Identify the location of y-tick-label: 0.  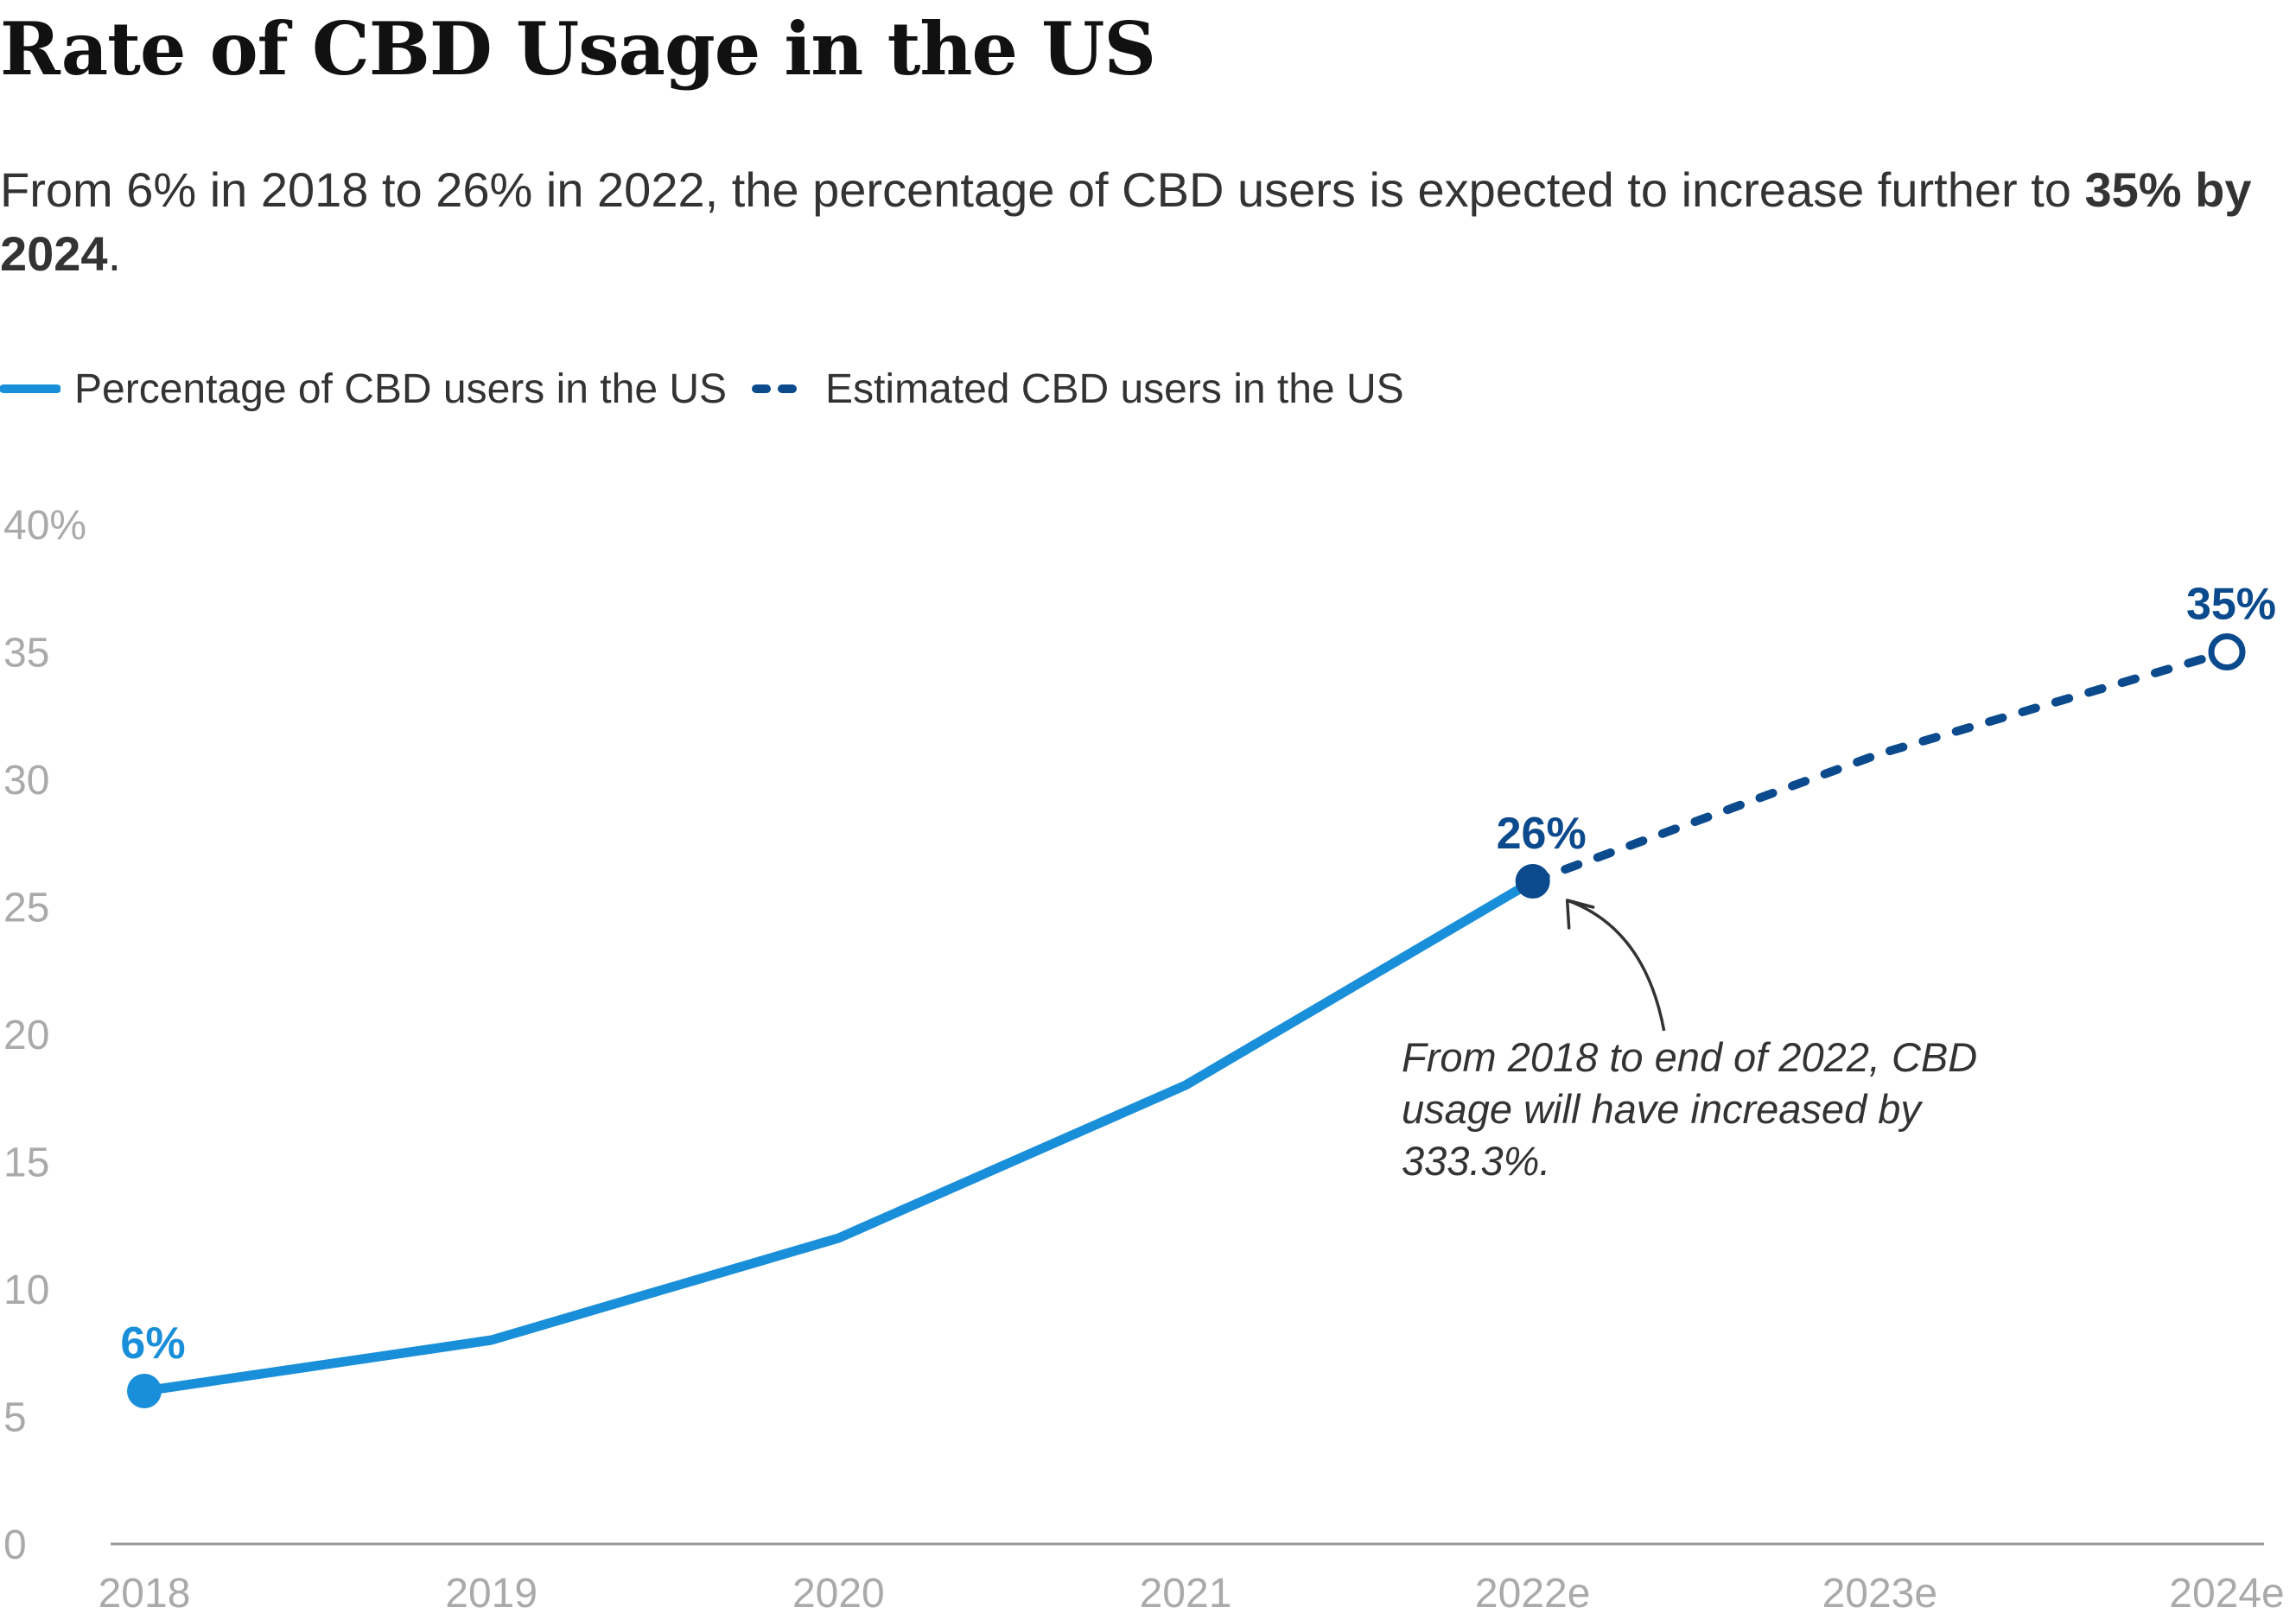
(15, 1545).